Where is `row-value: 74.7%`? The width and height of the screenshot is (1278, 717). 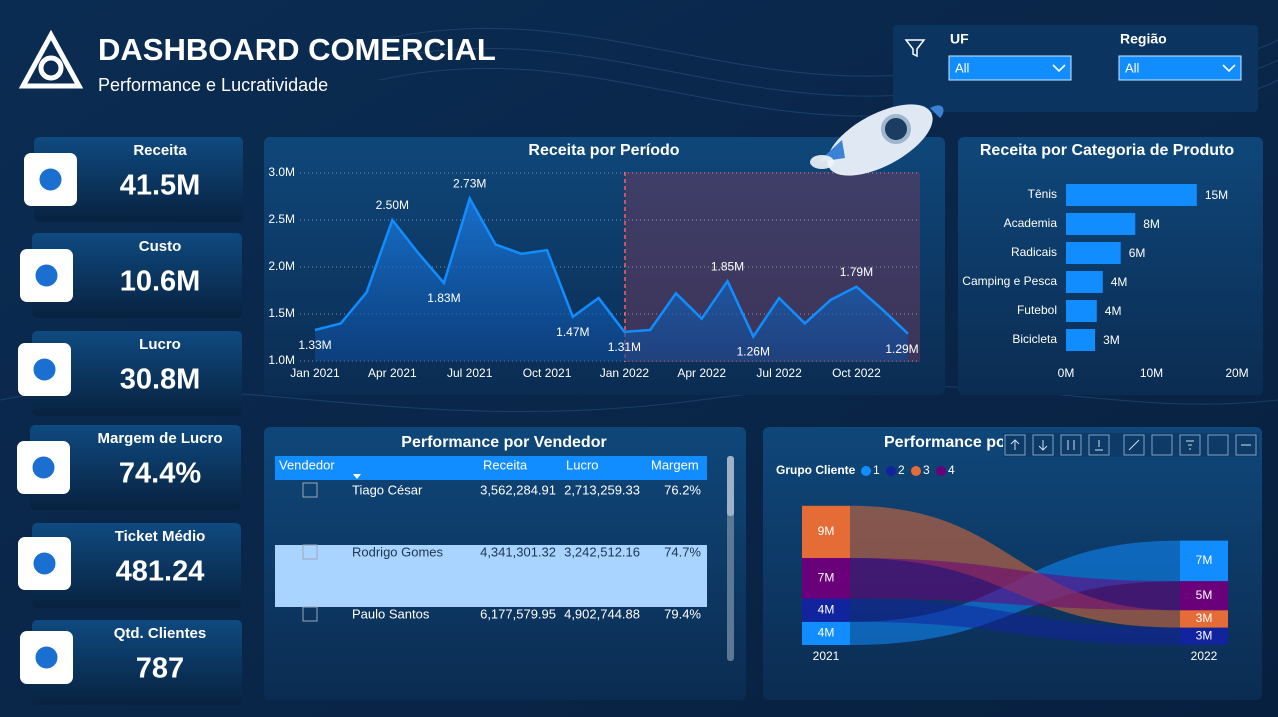
row-value: 74.7% is located at coordinates (682, 551).